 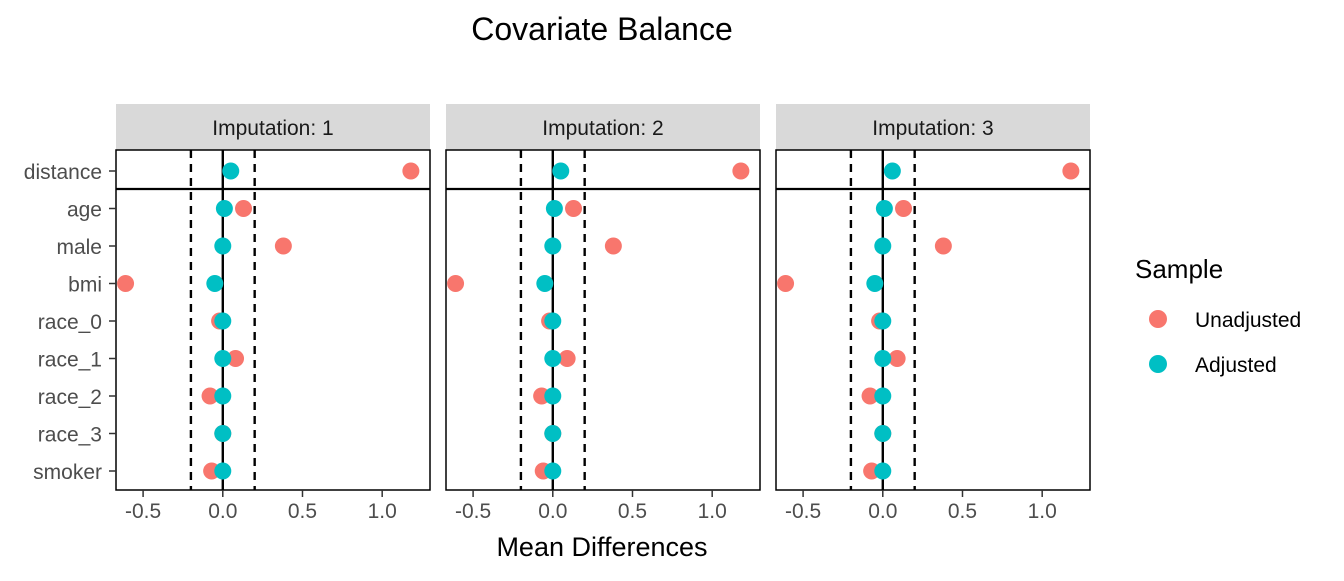 I want to click on y-tick-label: age, so click(x=84, y=210).